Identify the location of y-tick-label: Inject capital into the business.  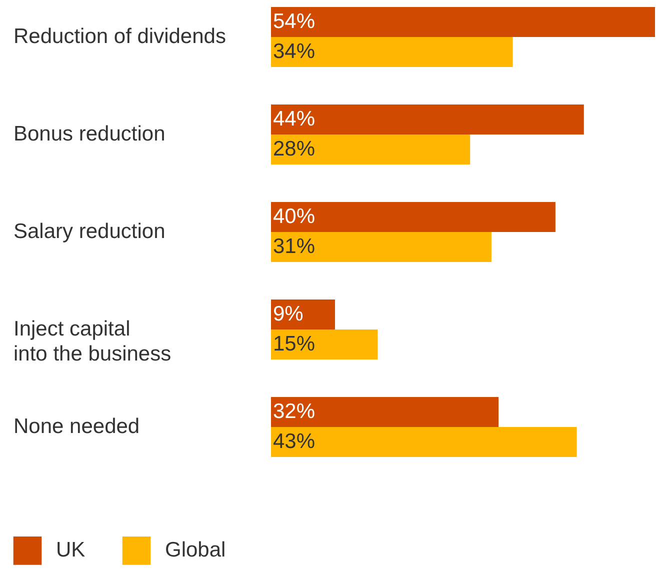
(93, 342).